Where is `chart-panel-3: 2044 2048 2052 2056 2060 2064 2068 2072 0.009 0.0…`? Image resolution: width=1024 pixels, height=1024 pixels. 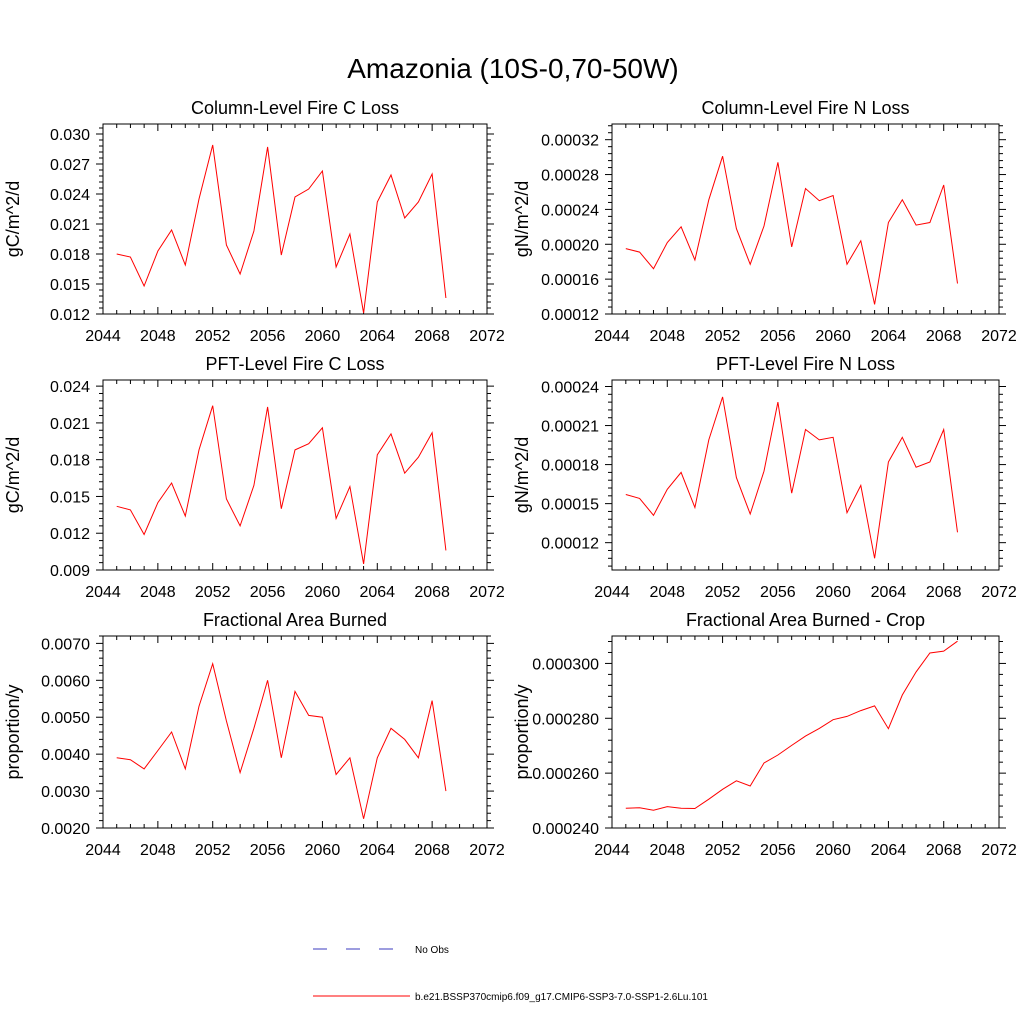
chart-panel-3: 2044 2048 2052 2056 2060 2064 2068 2072 0.009 0.0… is located at coordinates (254, 477).